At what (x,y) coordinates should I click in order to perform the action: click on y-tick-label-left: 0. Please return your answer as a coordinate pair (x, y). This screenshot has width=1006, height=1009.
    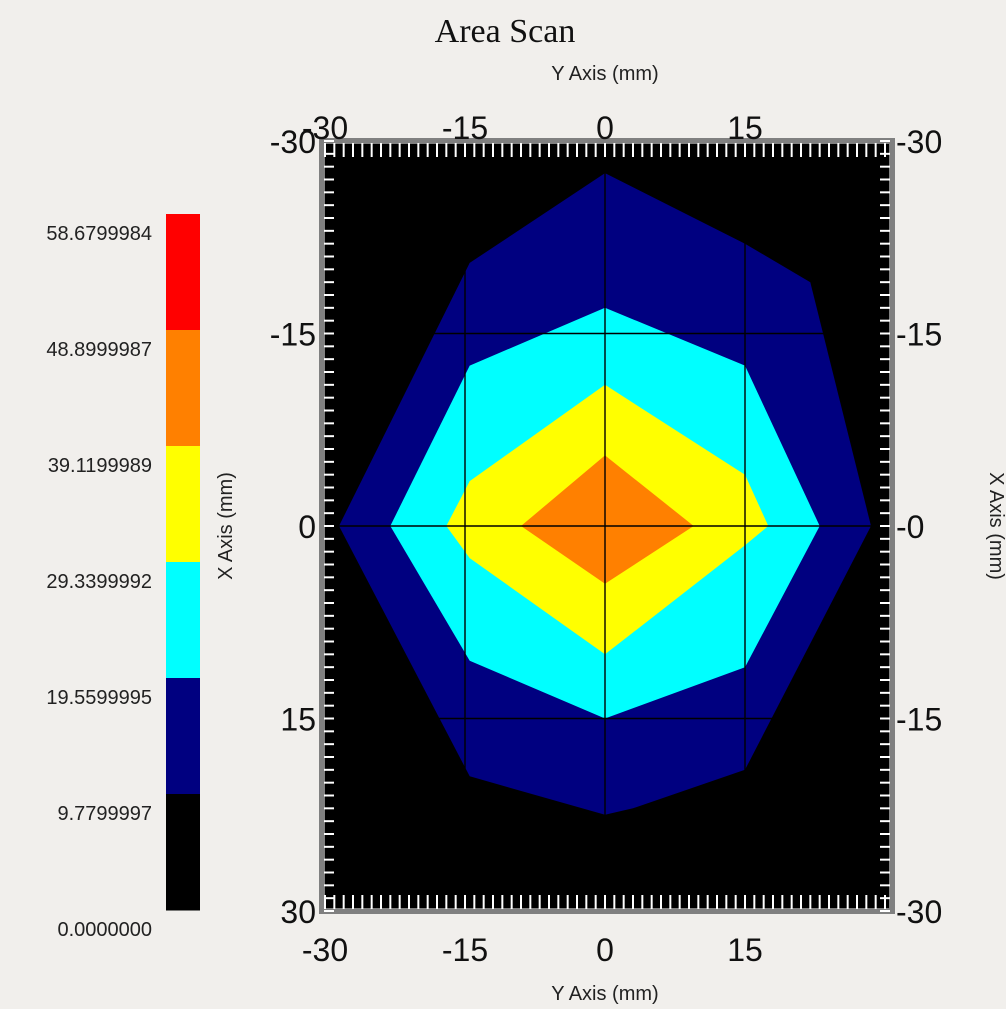
    Looking at the image, I should click on (307, 527).